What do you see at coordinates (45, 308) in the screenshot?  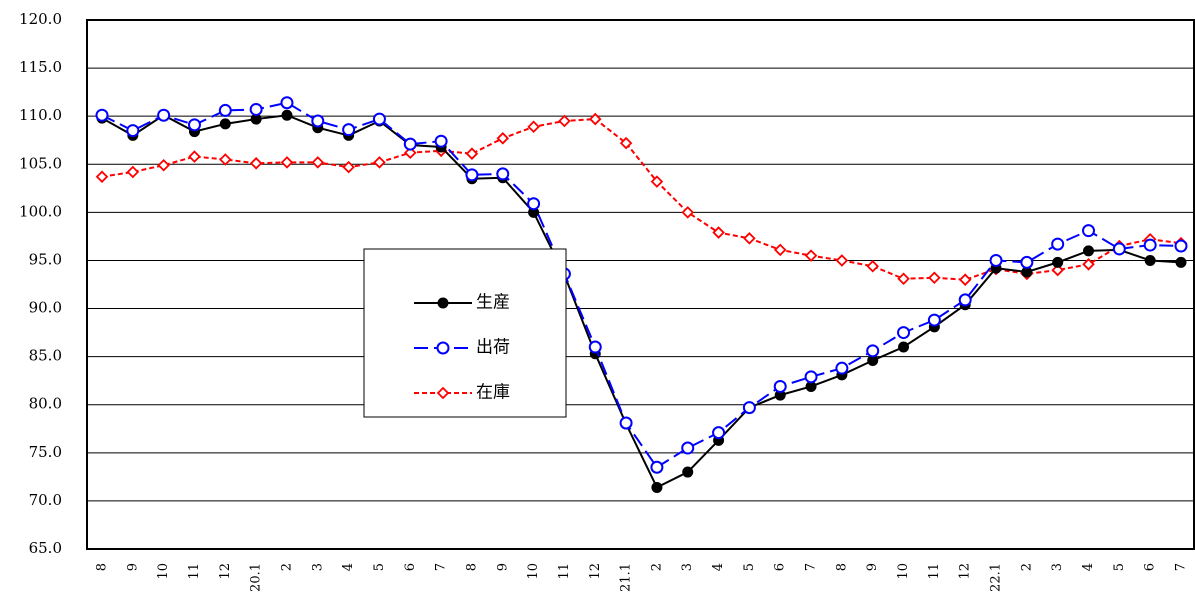 I see `y-tick-label: 90.0` at bounding box center [45, 308].